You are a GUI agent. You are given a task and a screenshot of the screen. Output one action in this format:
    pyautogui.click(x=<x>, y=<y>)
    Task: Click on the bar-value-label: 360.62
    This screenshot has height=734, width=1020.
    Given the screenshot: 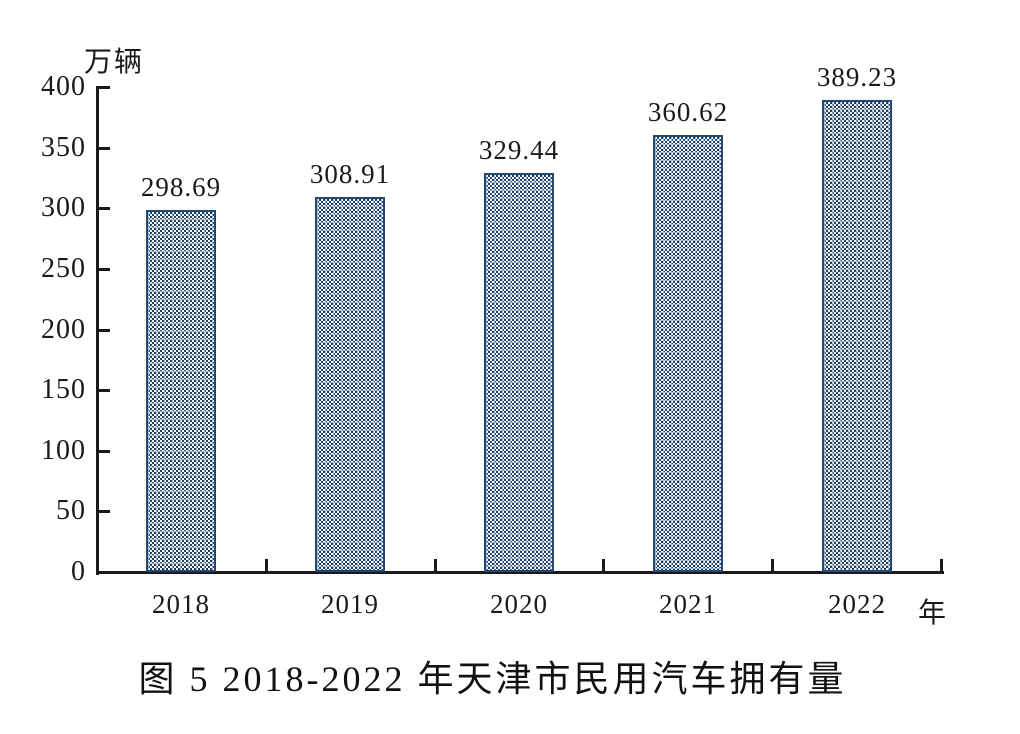 What is the action you would take?
    pyautogui.click(x=688, y=112)
    